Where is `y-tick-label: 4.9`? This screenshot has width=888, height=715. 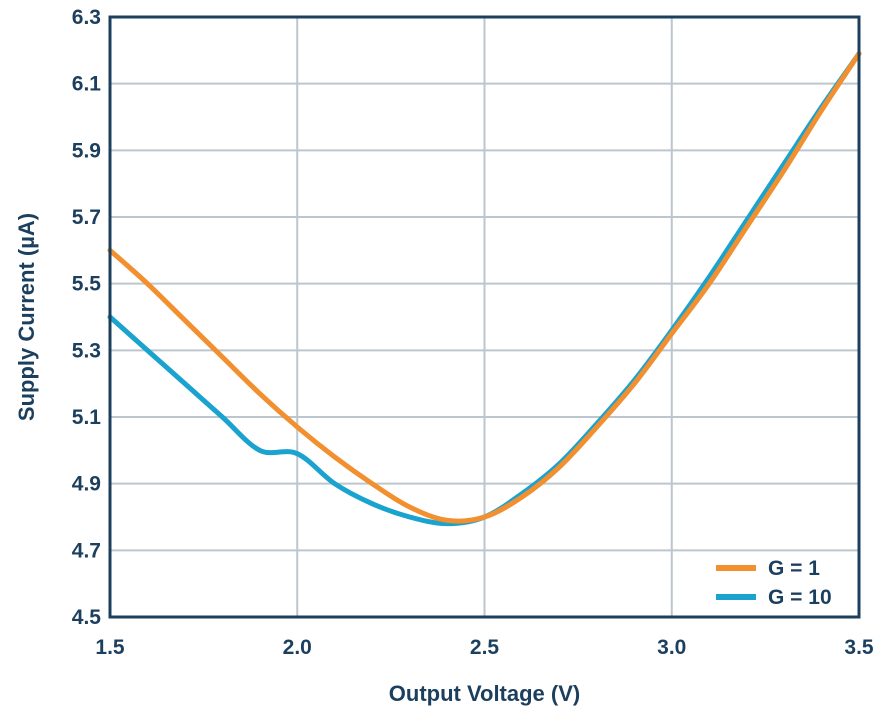 y-tick-label: 4.9 is located at coordinates (86, 484).